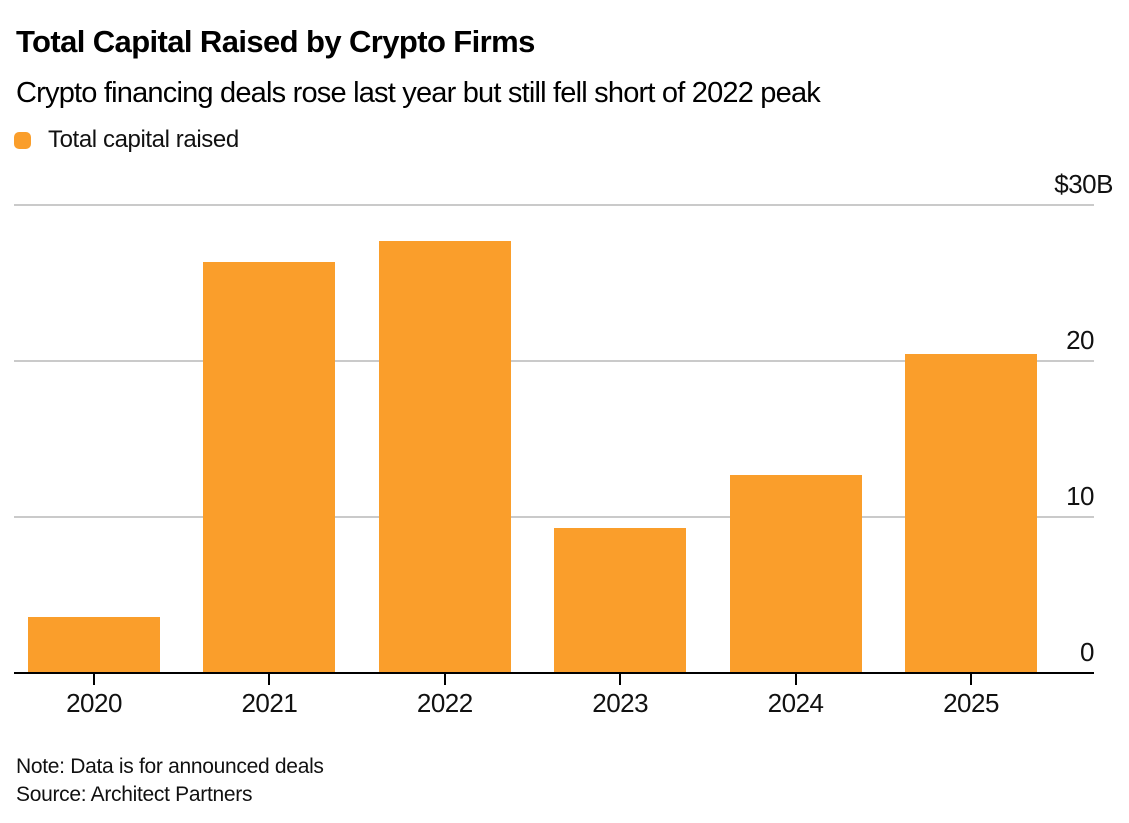  What do you see at coordinates (620, 703) in the screenshot?
I see `x-tick-label-2023: 2023` at bounding box center [620, 703].